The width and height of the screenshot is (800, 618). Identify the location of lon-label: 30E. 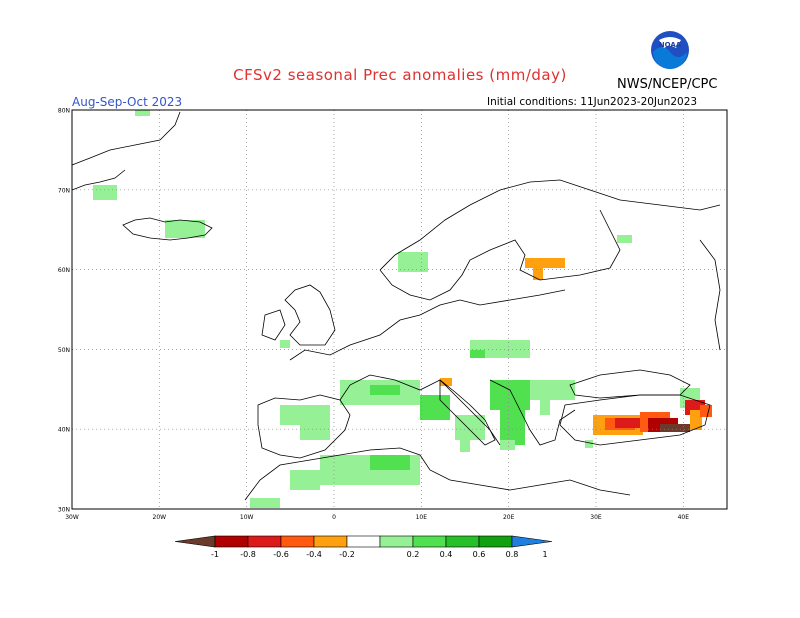
(596, 517).